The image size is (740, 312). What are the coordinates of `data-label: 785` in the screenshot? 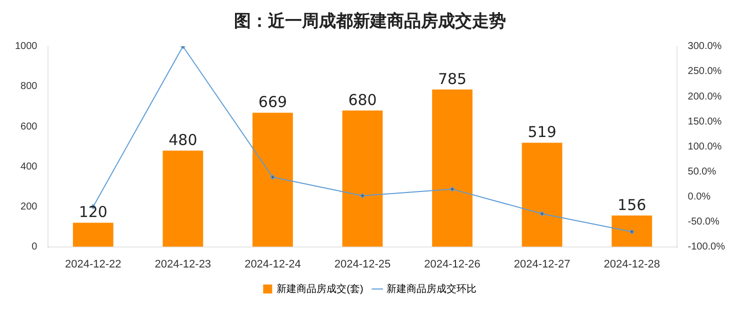 It's located at (452, 79).